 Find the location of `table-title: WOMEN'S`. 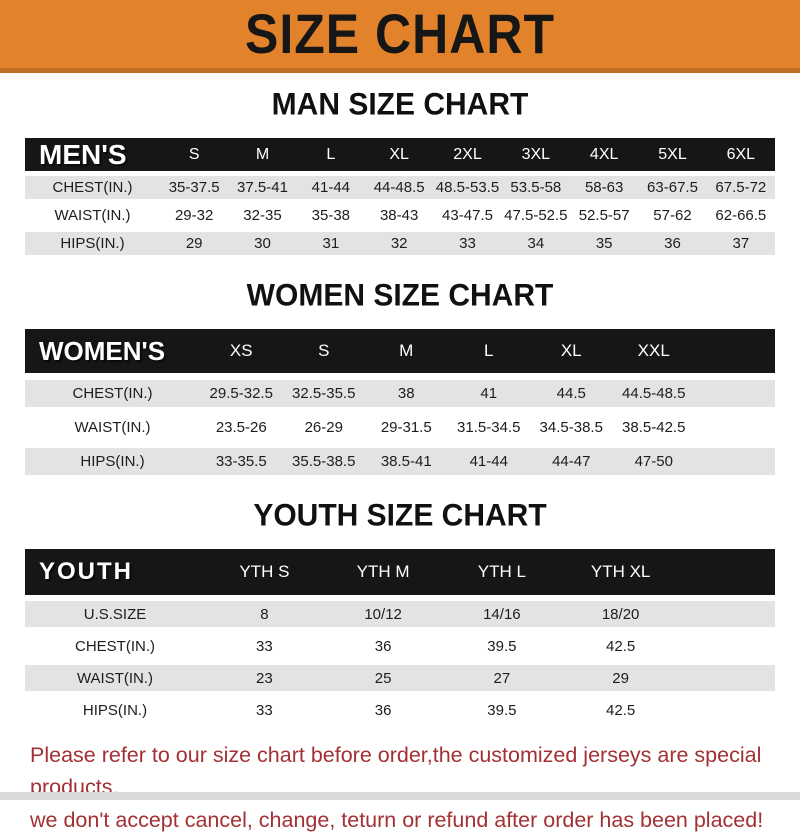

table-title: WOMEN'S is located at coordinates (102, 350).